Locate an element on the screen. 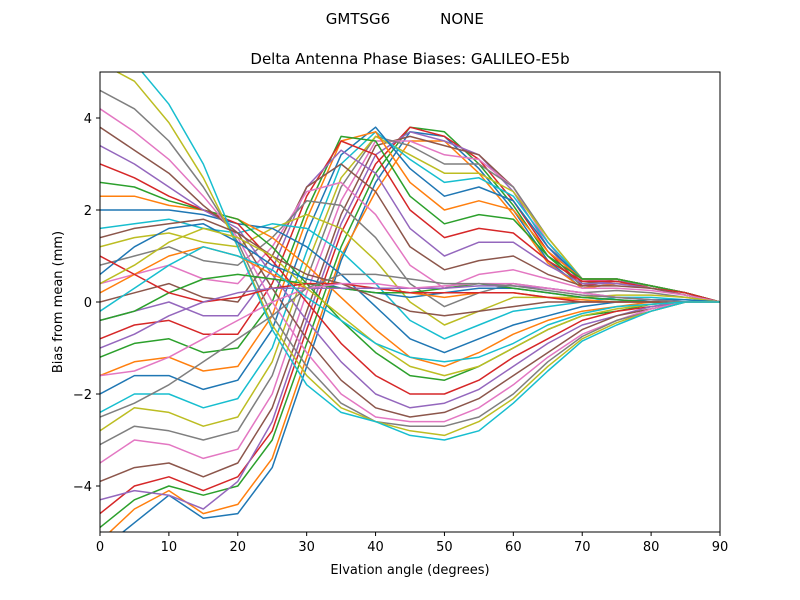 The width and height of the screenshot is (800, 600). y-axis-label: Bias from mean (mm) is located at coordinates (58, 302).